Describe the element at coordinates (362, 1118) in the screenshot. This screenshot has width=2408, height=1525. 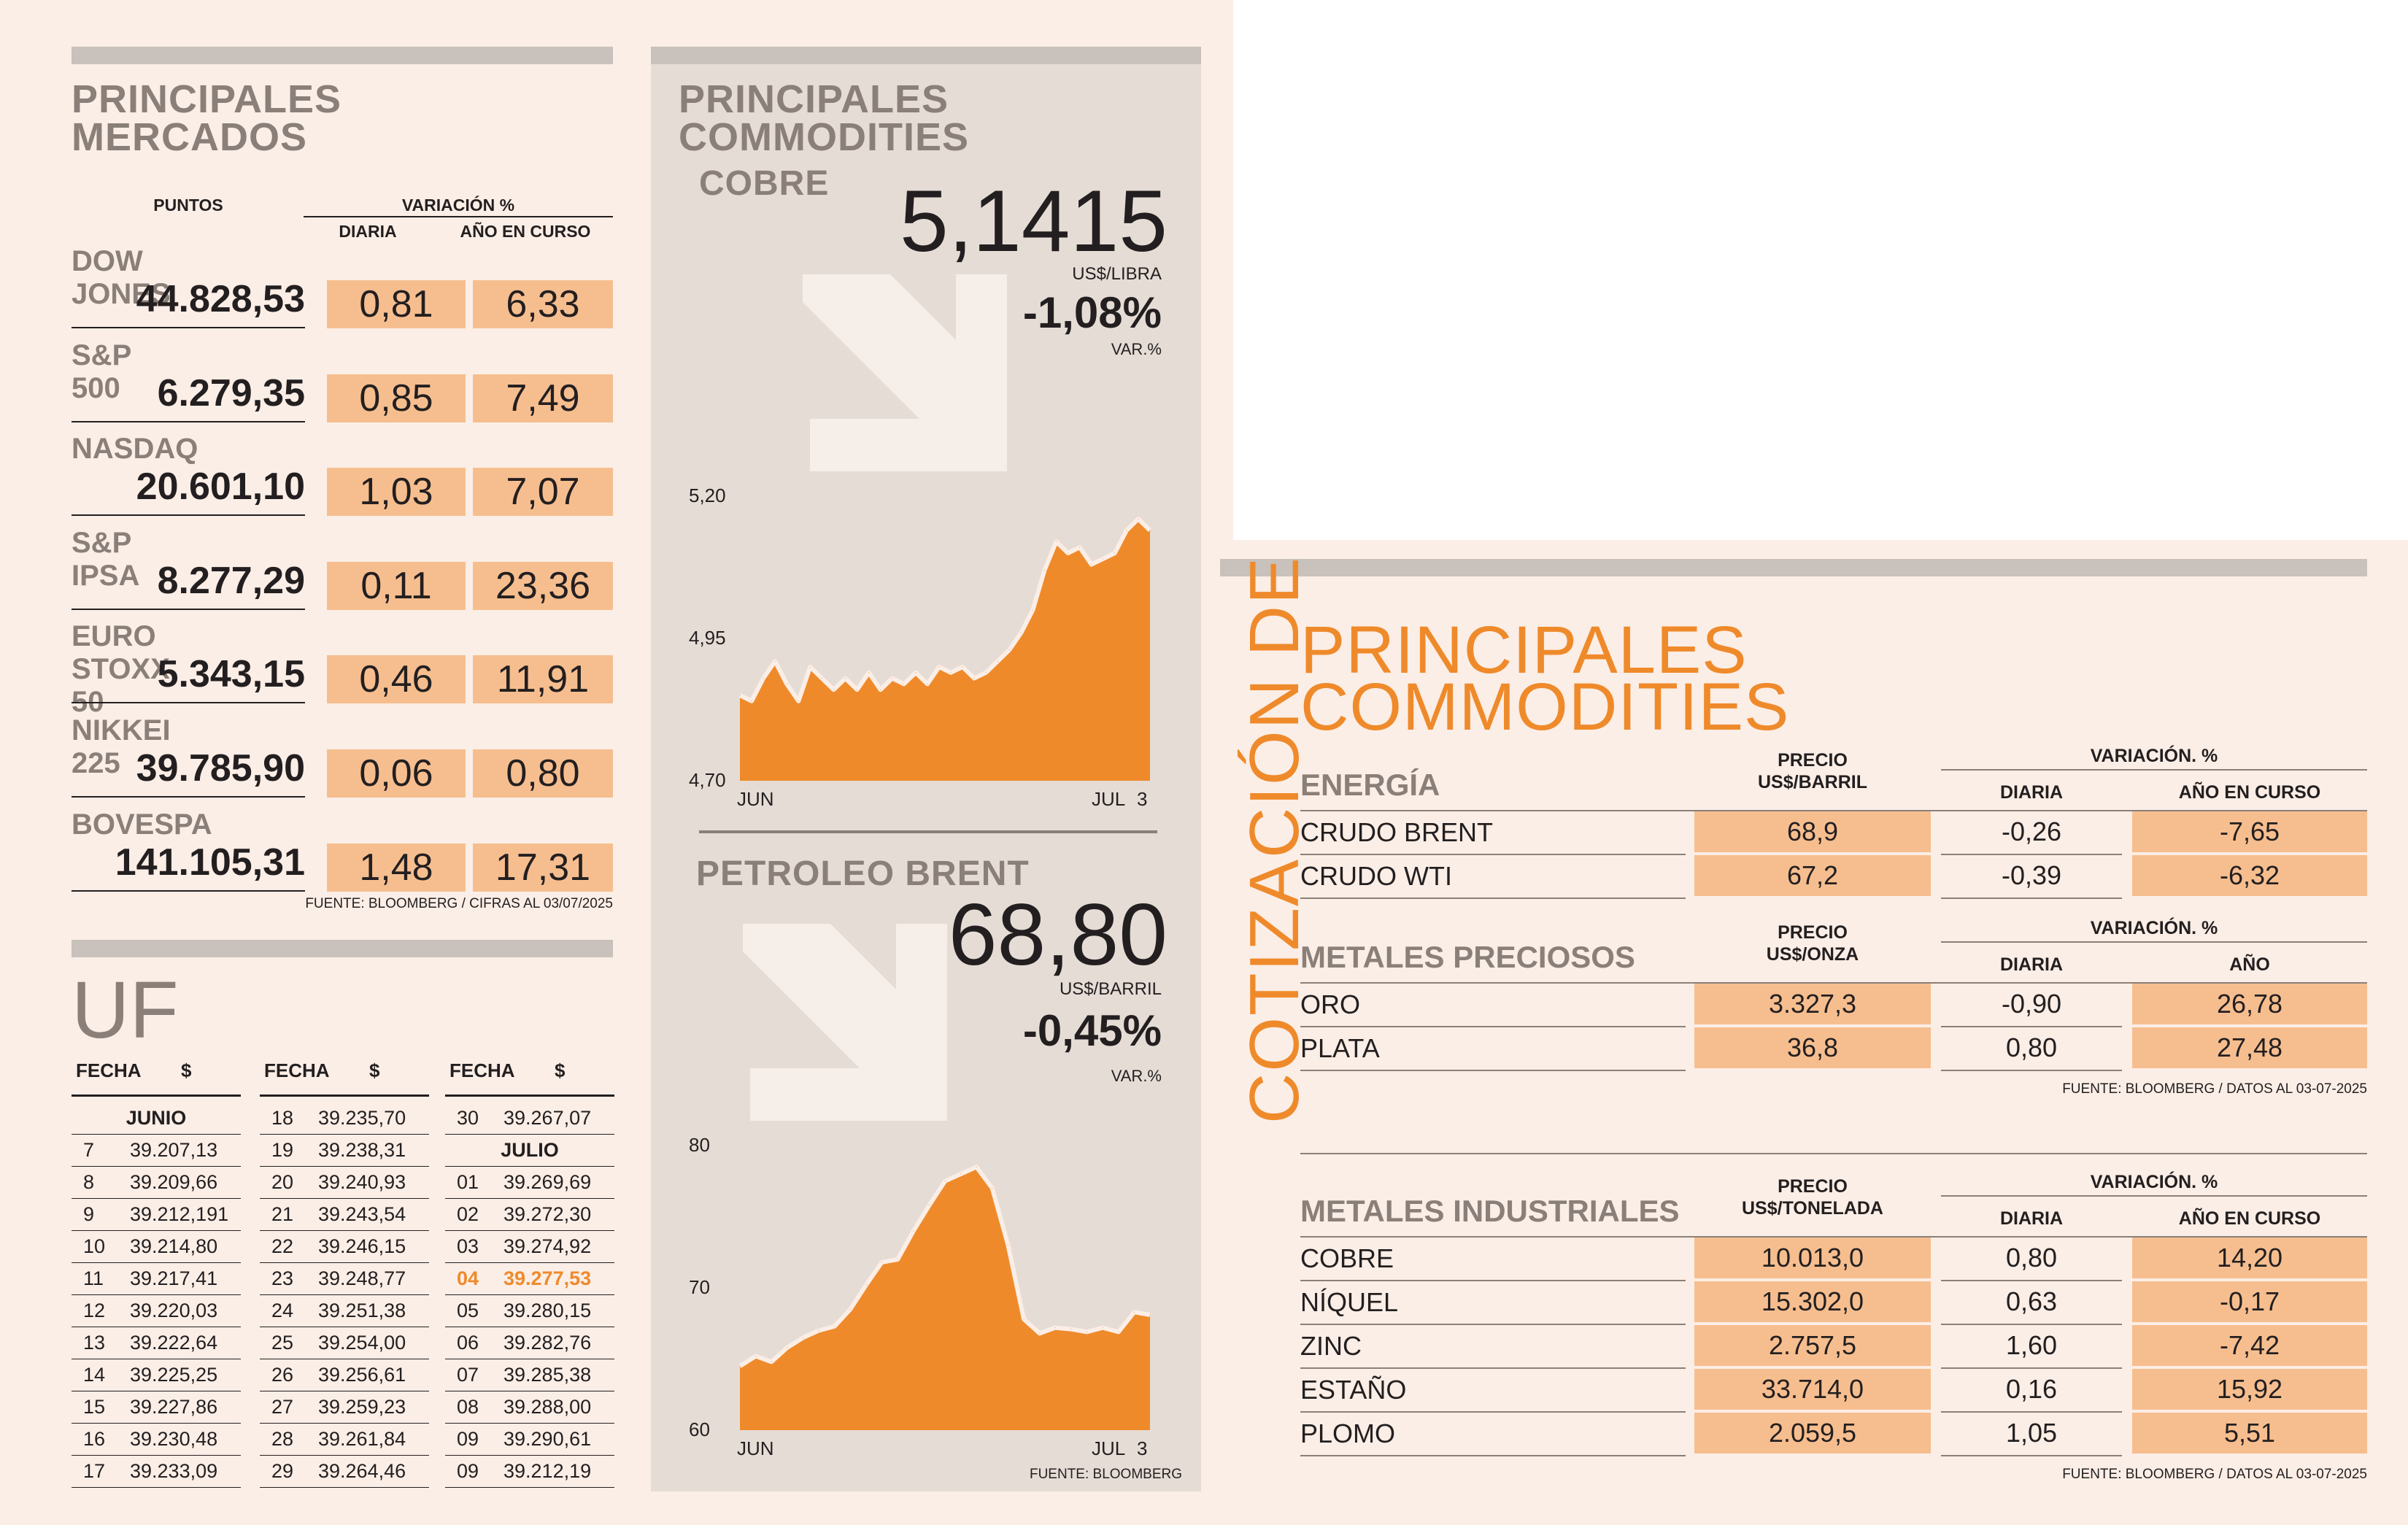
I see `uf-value: 39.235,70` at that location.